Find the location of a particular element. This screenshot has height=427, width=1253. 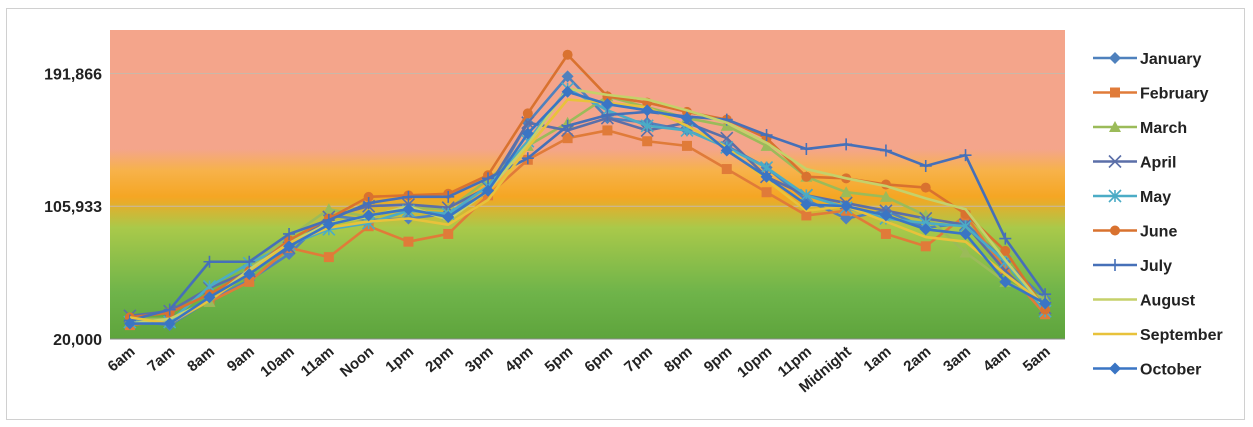

x-tick-label: 9pm is located at coordinates (718, 359).